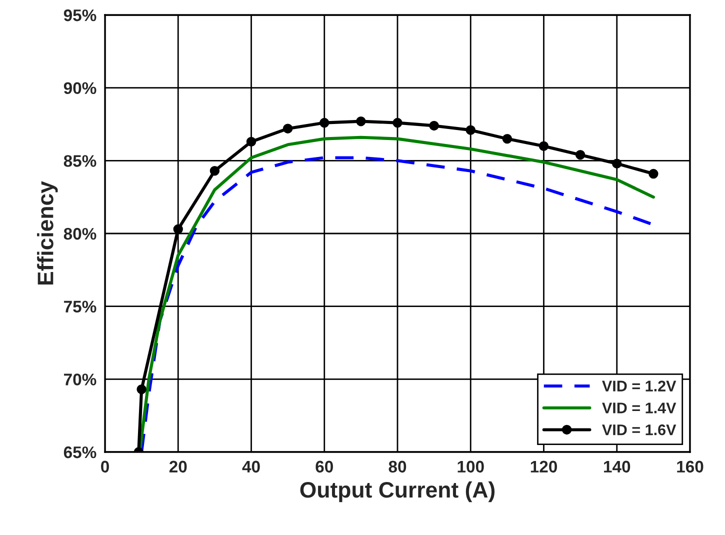 Image resolution: width=725 pixels, height=535 pixels. I want to click on y-axis-title: Efficiency, so click(47, 232).